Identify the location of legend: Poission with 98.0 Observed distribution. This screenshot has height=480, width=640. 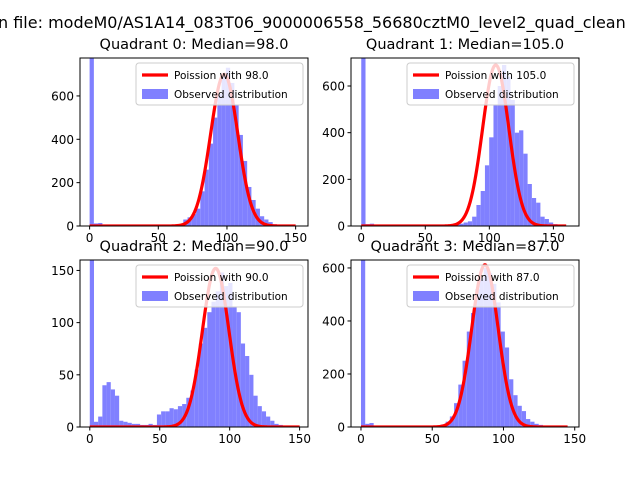
(219, 84).